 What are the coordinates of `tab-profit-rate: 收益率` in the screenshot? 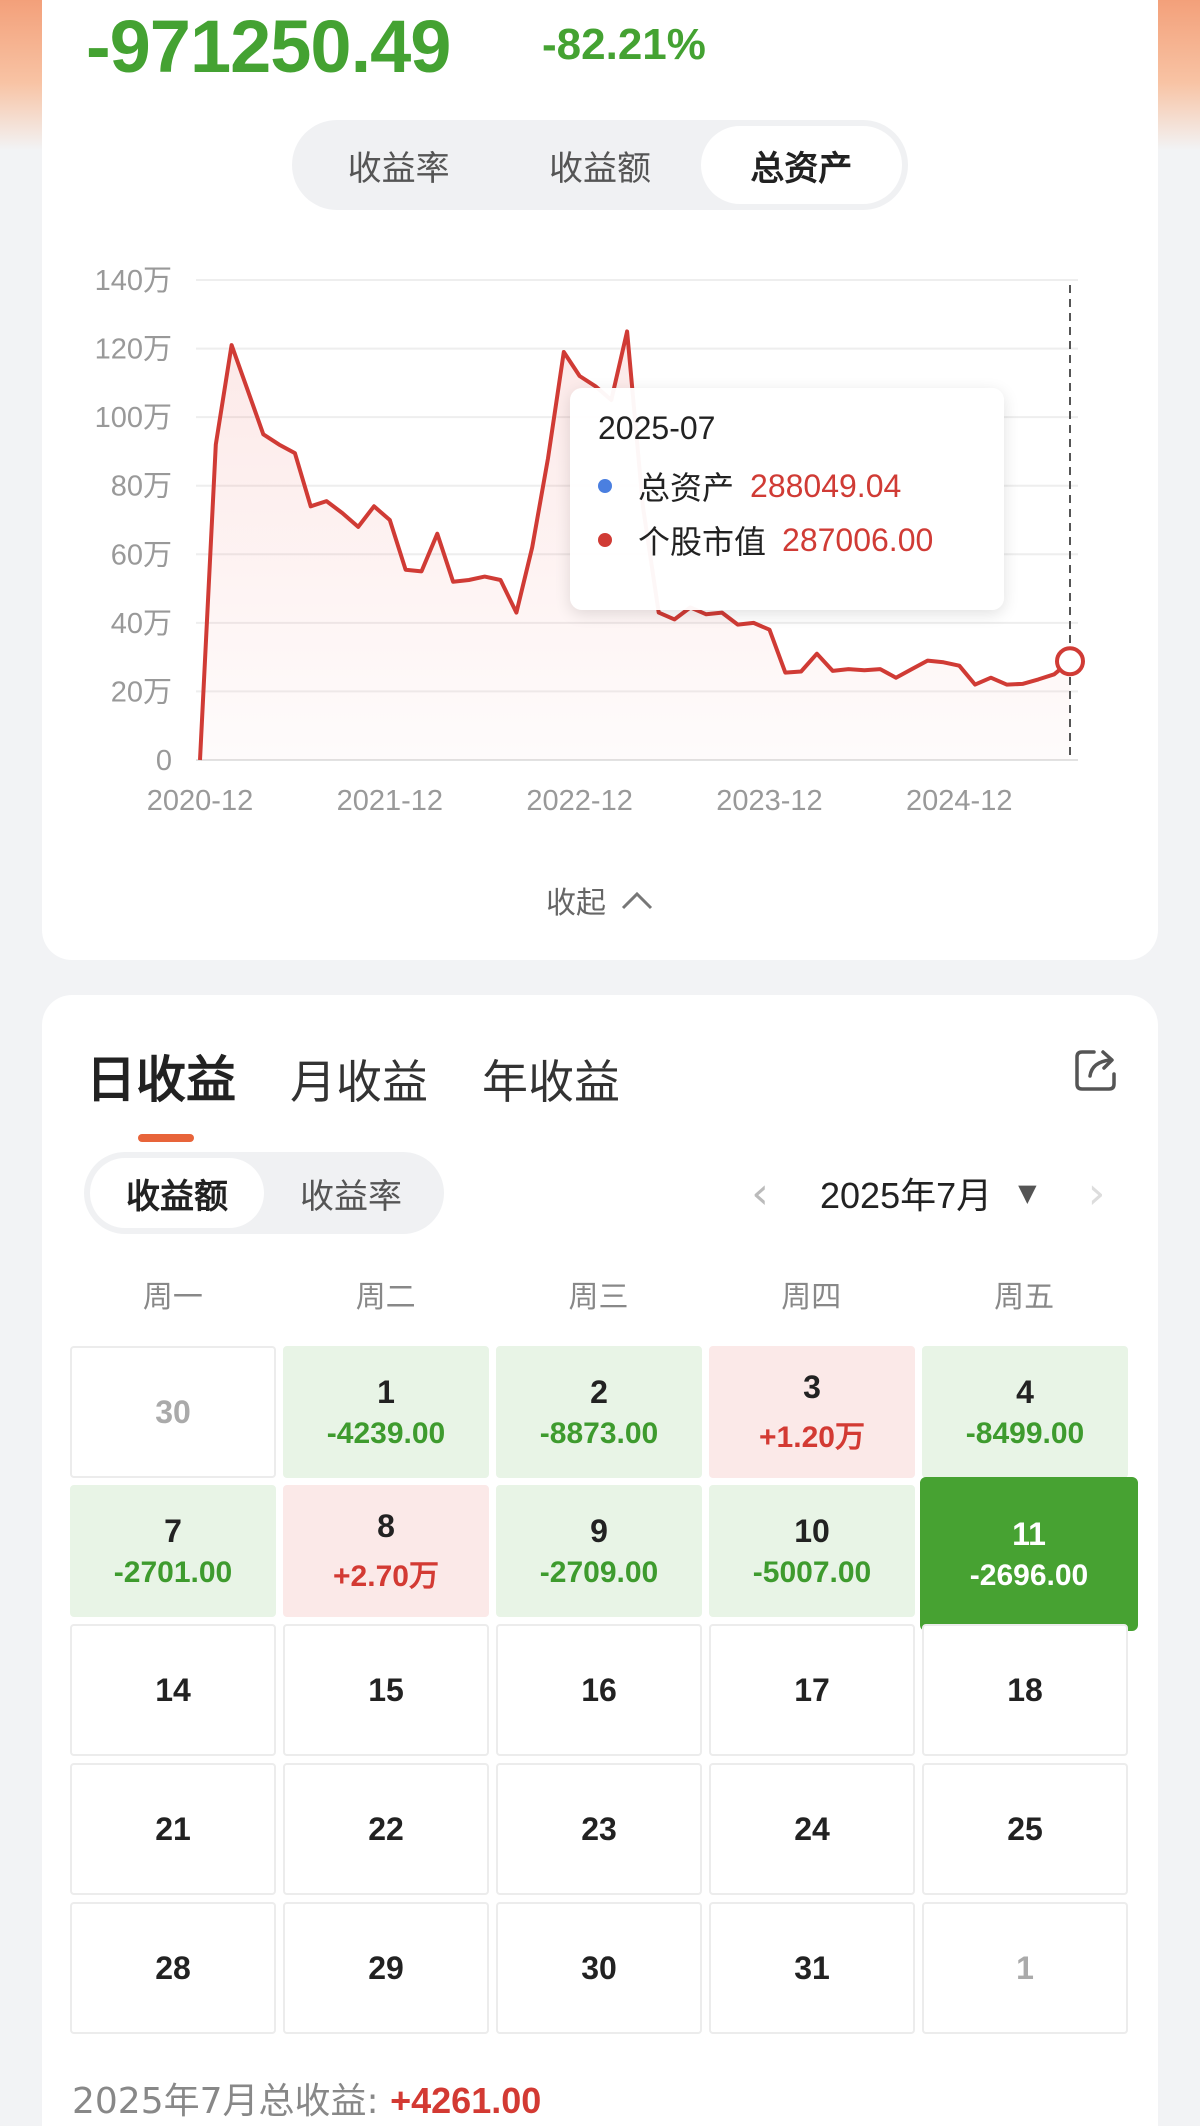 It's located at (351, 1196).